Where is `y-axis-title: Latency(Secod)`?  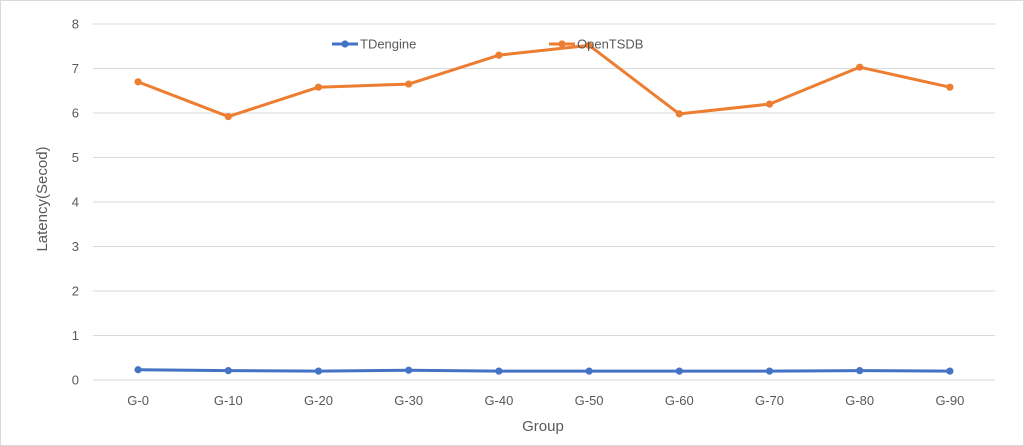
y-axis-title: Latency(Secod) is located at coordinates (42, 198).